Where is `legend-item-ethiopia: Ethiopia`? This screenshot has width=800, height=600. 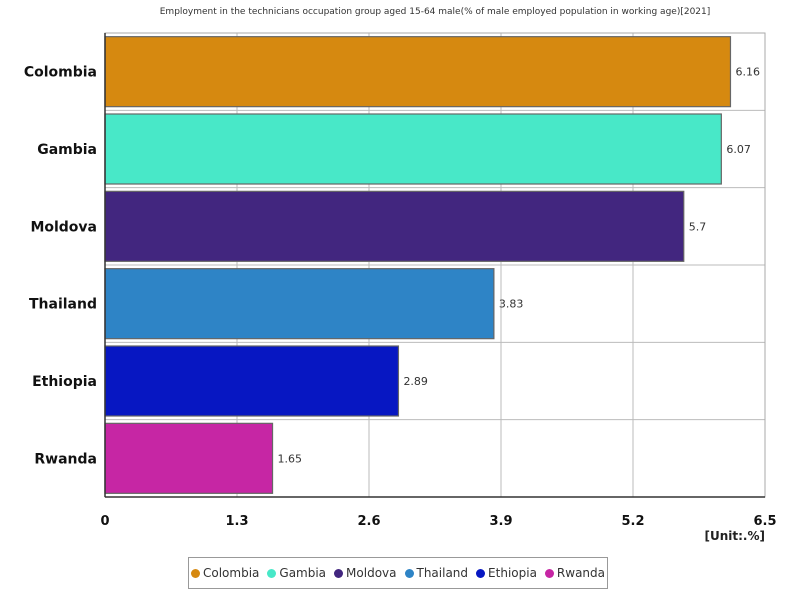 legend-item-ethiopia: Ethiopia is located at coordinates (506, 573).